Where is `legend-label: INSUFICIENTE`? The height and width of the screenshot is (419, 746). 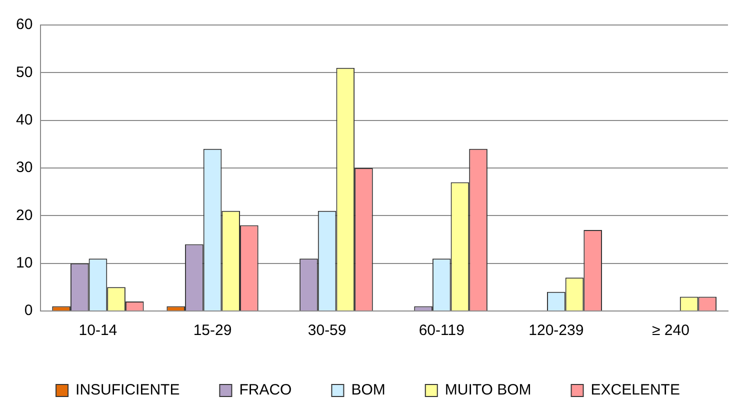 legend-label: INSUFICIENTE is located at coordinates (128, 390).